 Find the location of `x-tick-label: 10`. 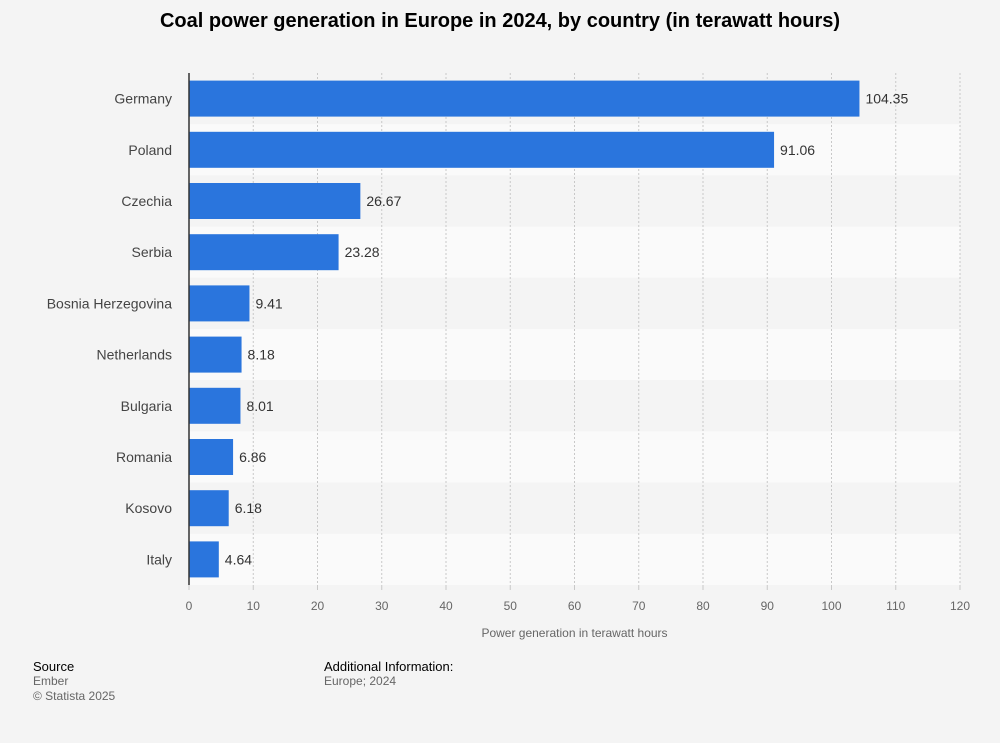

x-tick-label: 10 is located at coordinates (254, 606).